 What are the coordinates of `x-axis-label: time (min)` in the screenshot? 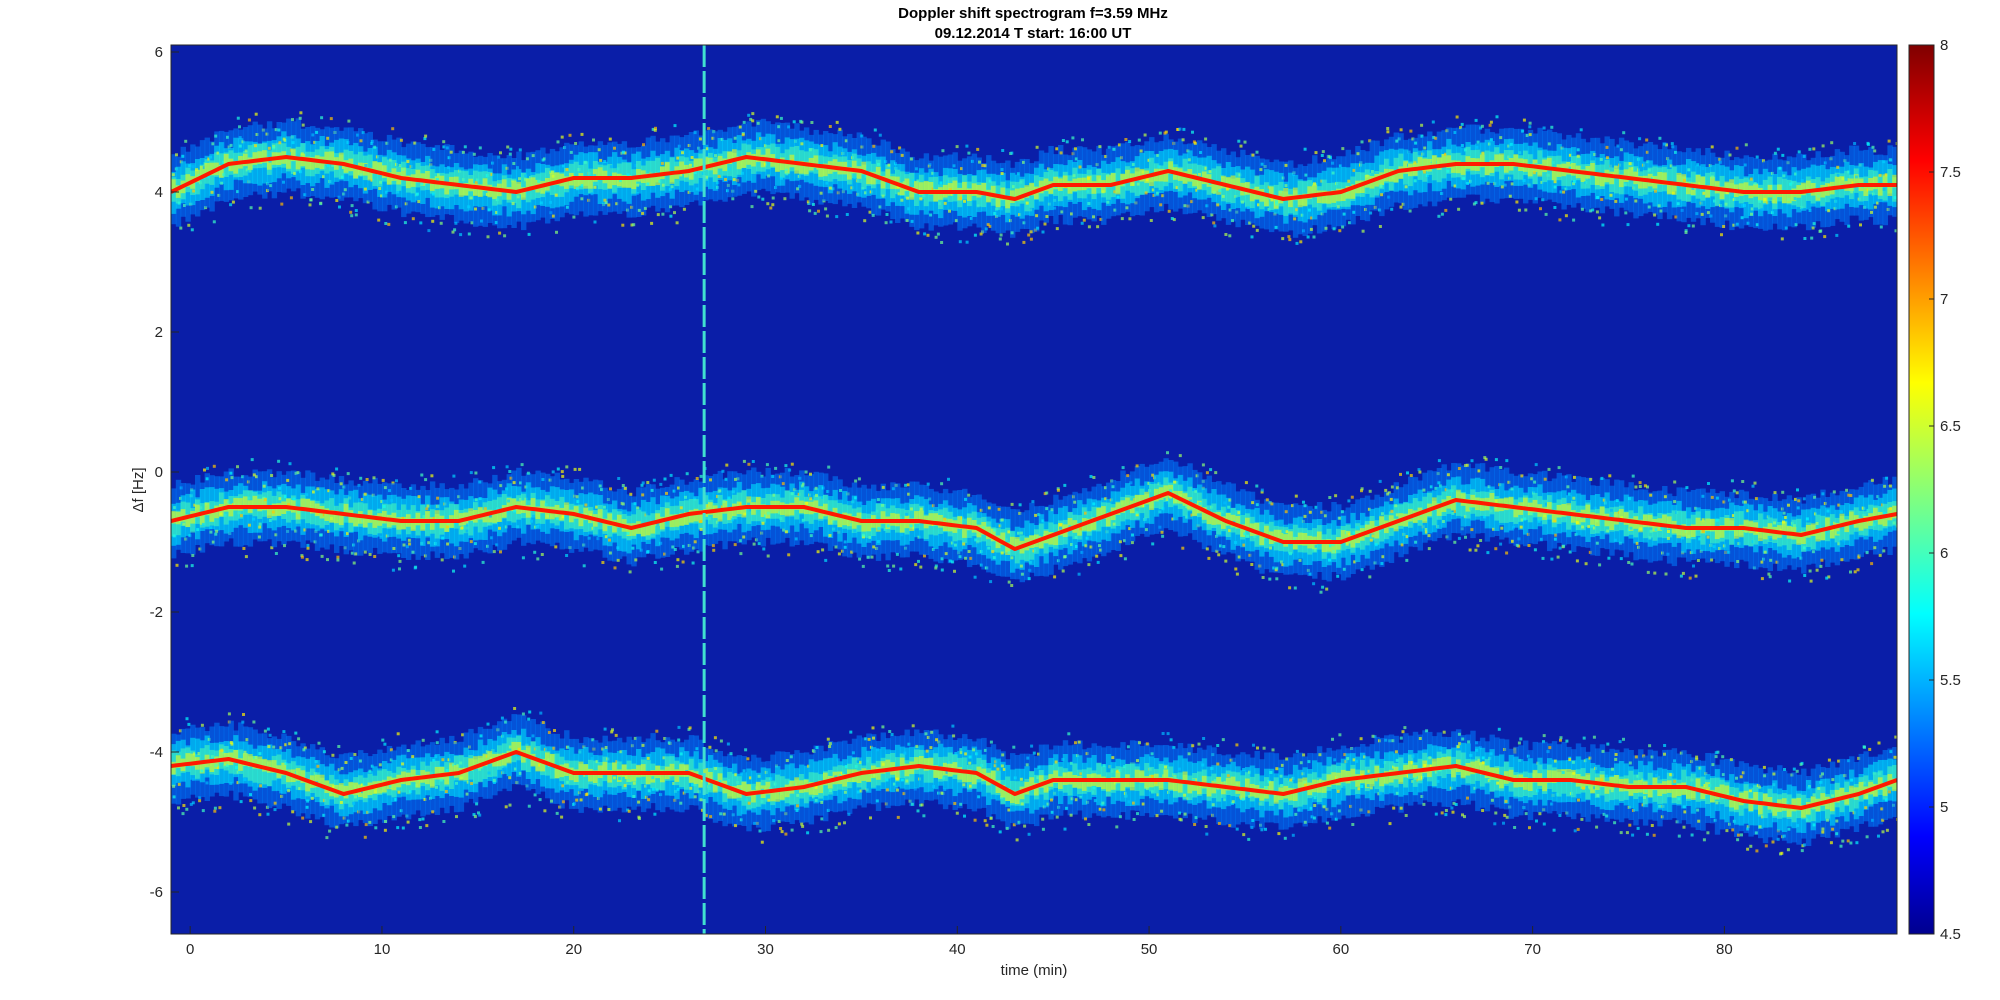 It's located at (1034, 970).